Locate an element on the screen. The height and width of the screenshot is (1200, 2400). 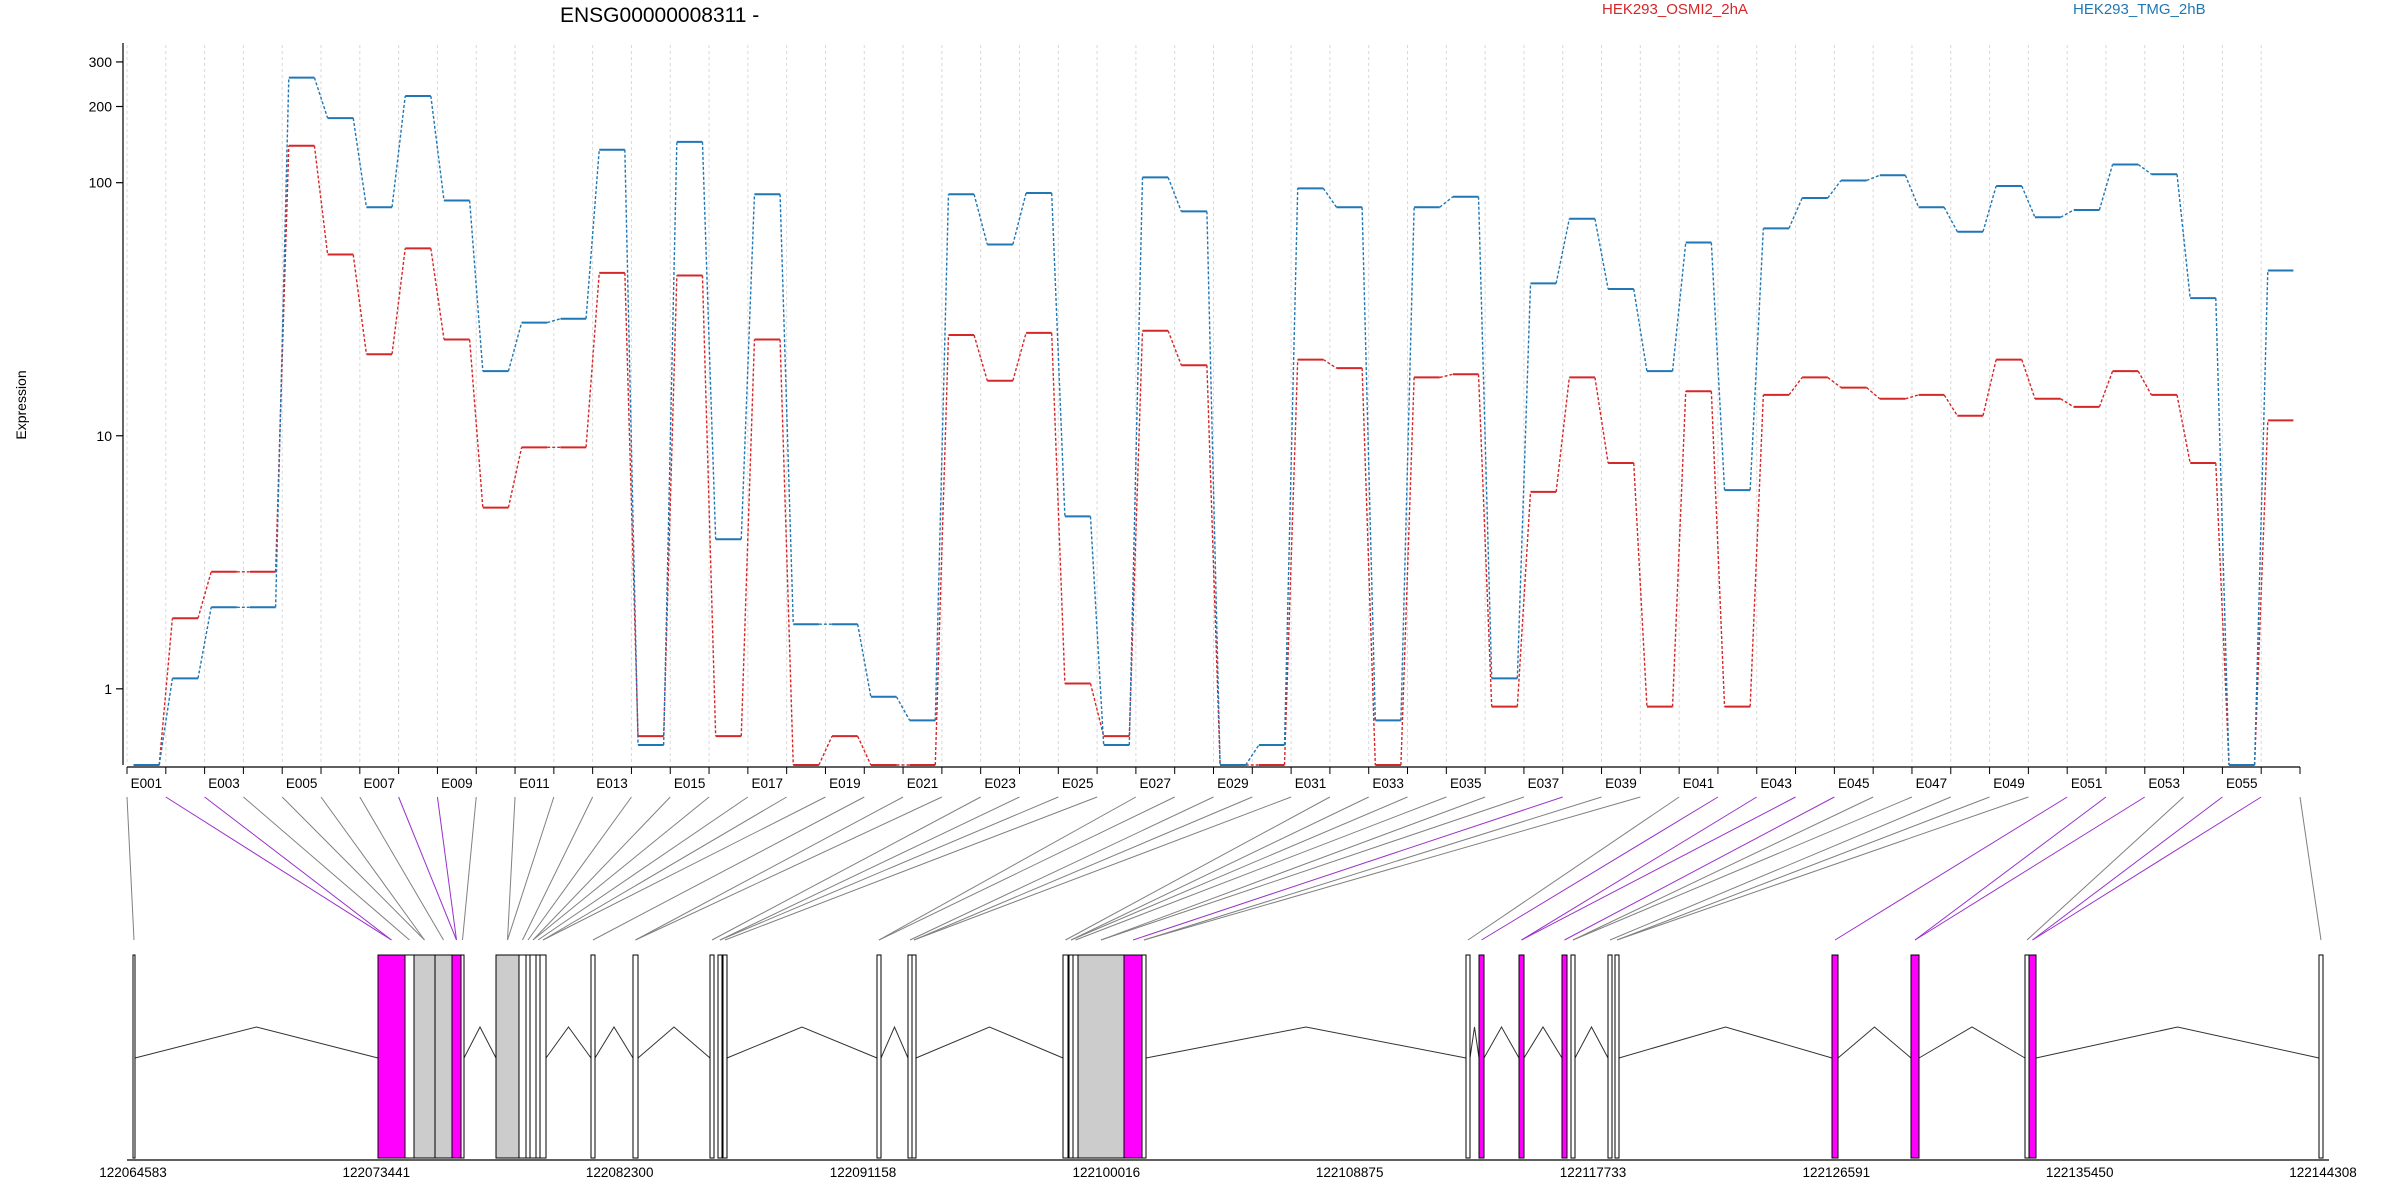
coord-tick-label: 122073441 is located at coordinates (377, 1172).